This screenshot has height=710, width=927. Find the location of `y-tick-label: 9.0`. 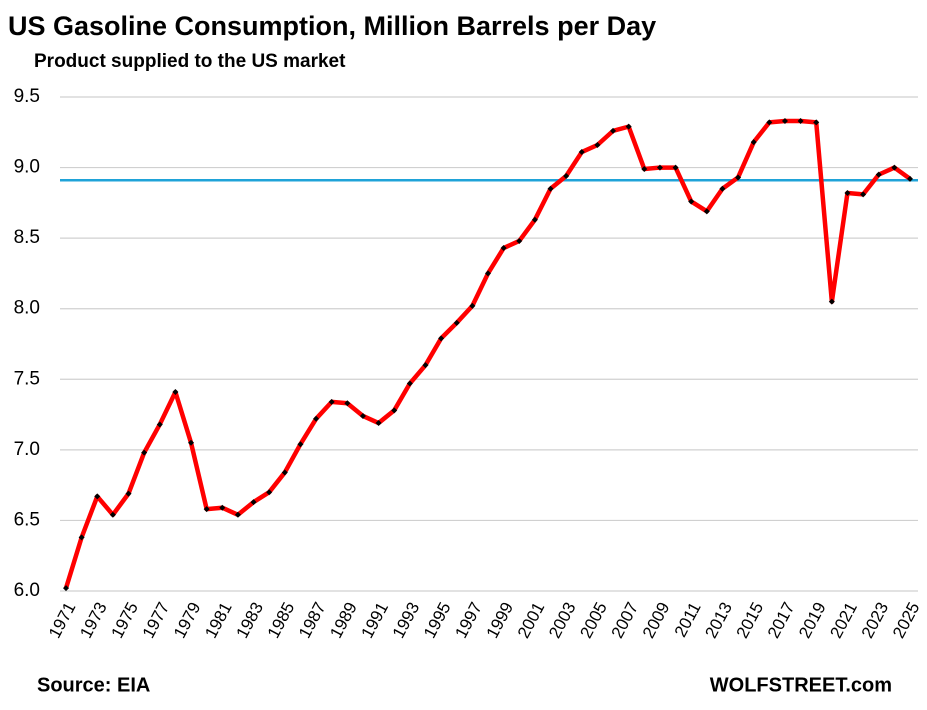

y-tick-label: 9.0 is located at coordinates (27, 167).